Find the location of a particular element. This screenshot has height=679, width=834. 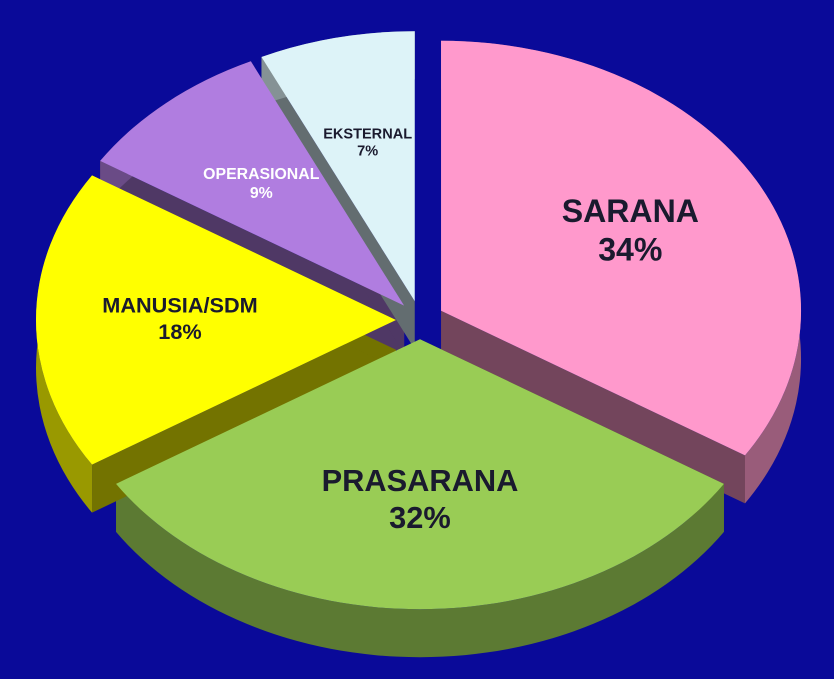

slice-value-label: 32% is located at coordinates (420, 517).